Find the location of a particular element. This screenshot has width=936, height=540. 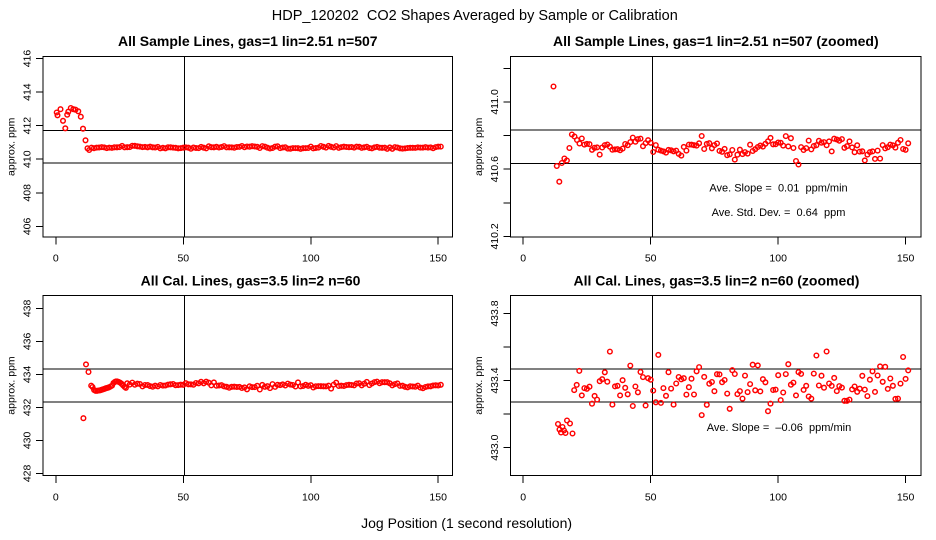

svg-text: 410.6 is located at coordinates (495, 169).